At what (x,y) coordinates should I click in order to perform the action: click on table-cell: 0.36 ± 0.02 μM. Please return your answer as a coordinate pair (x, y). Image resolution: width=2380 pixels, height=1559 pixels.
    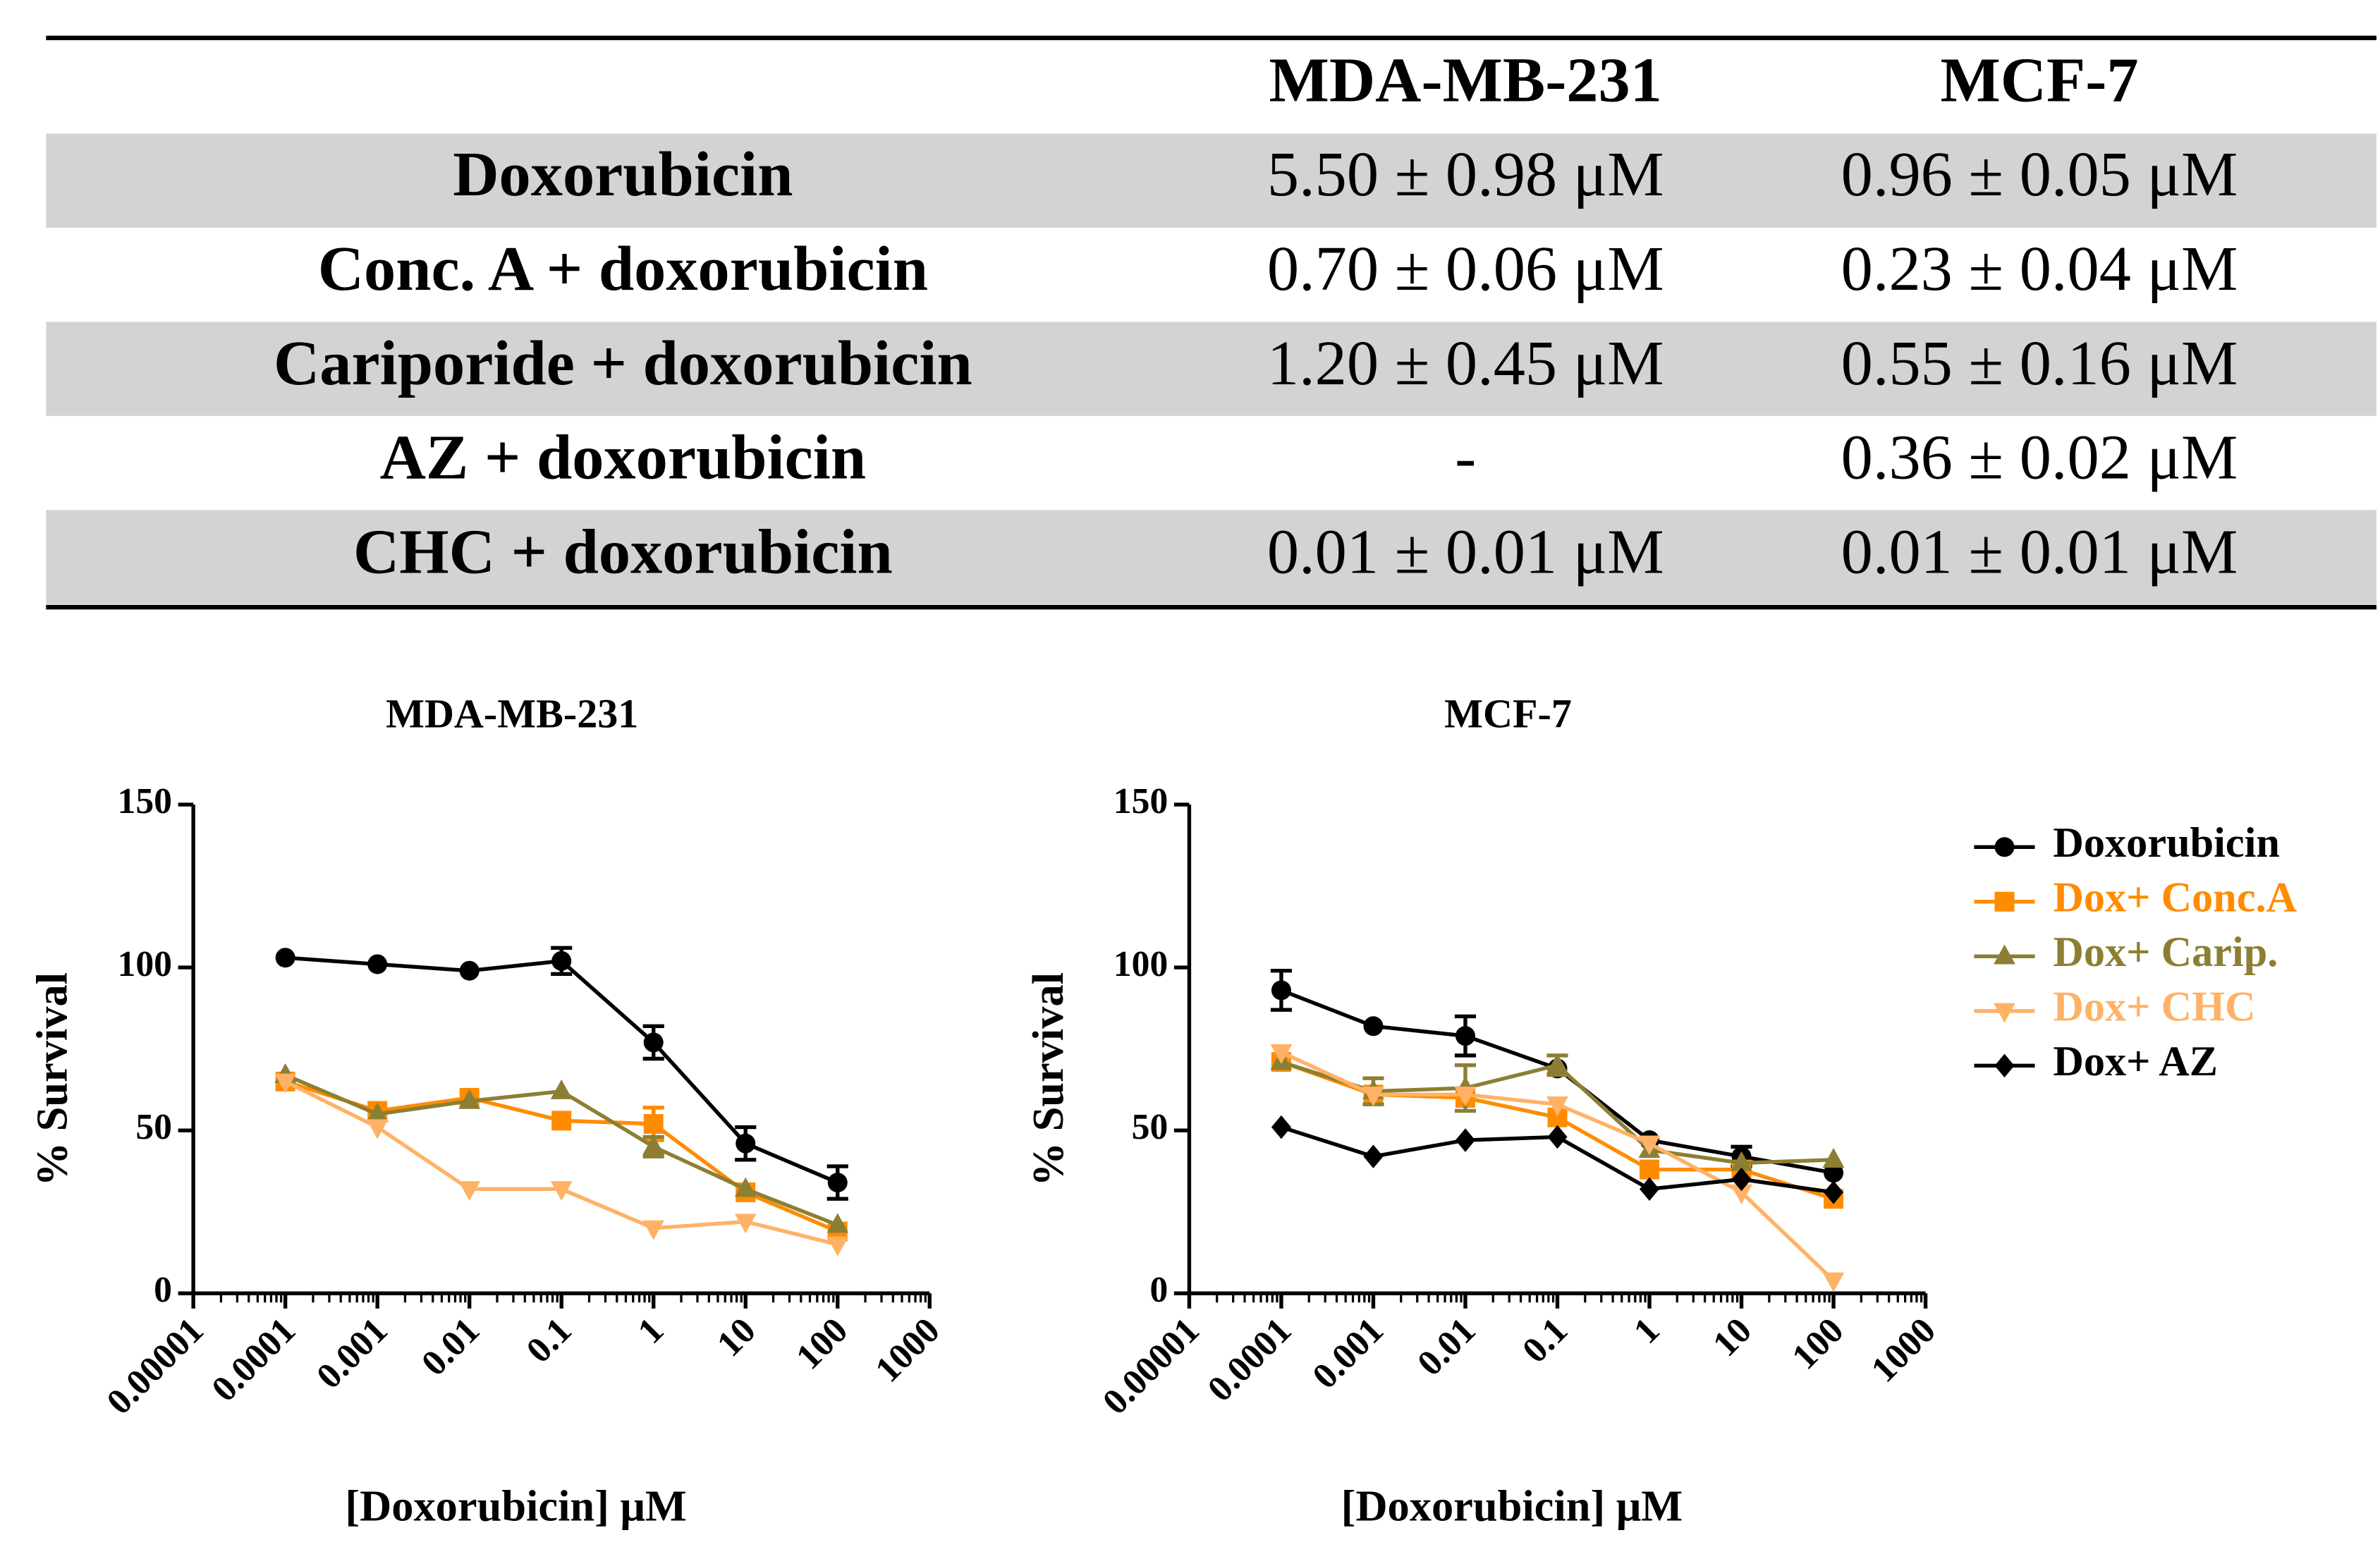
    Looking at the image, I should click on (2039, 457).